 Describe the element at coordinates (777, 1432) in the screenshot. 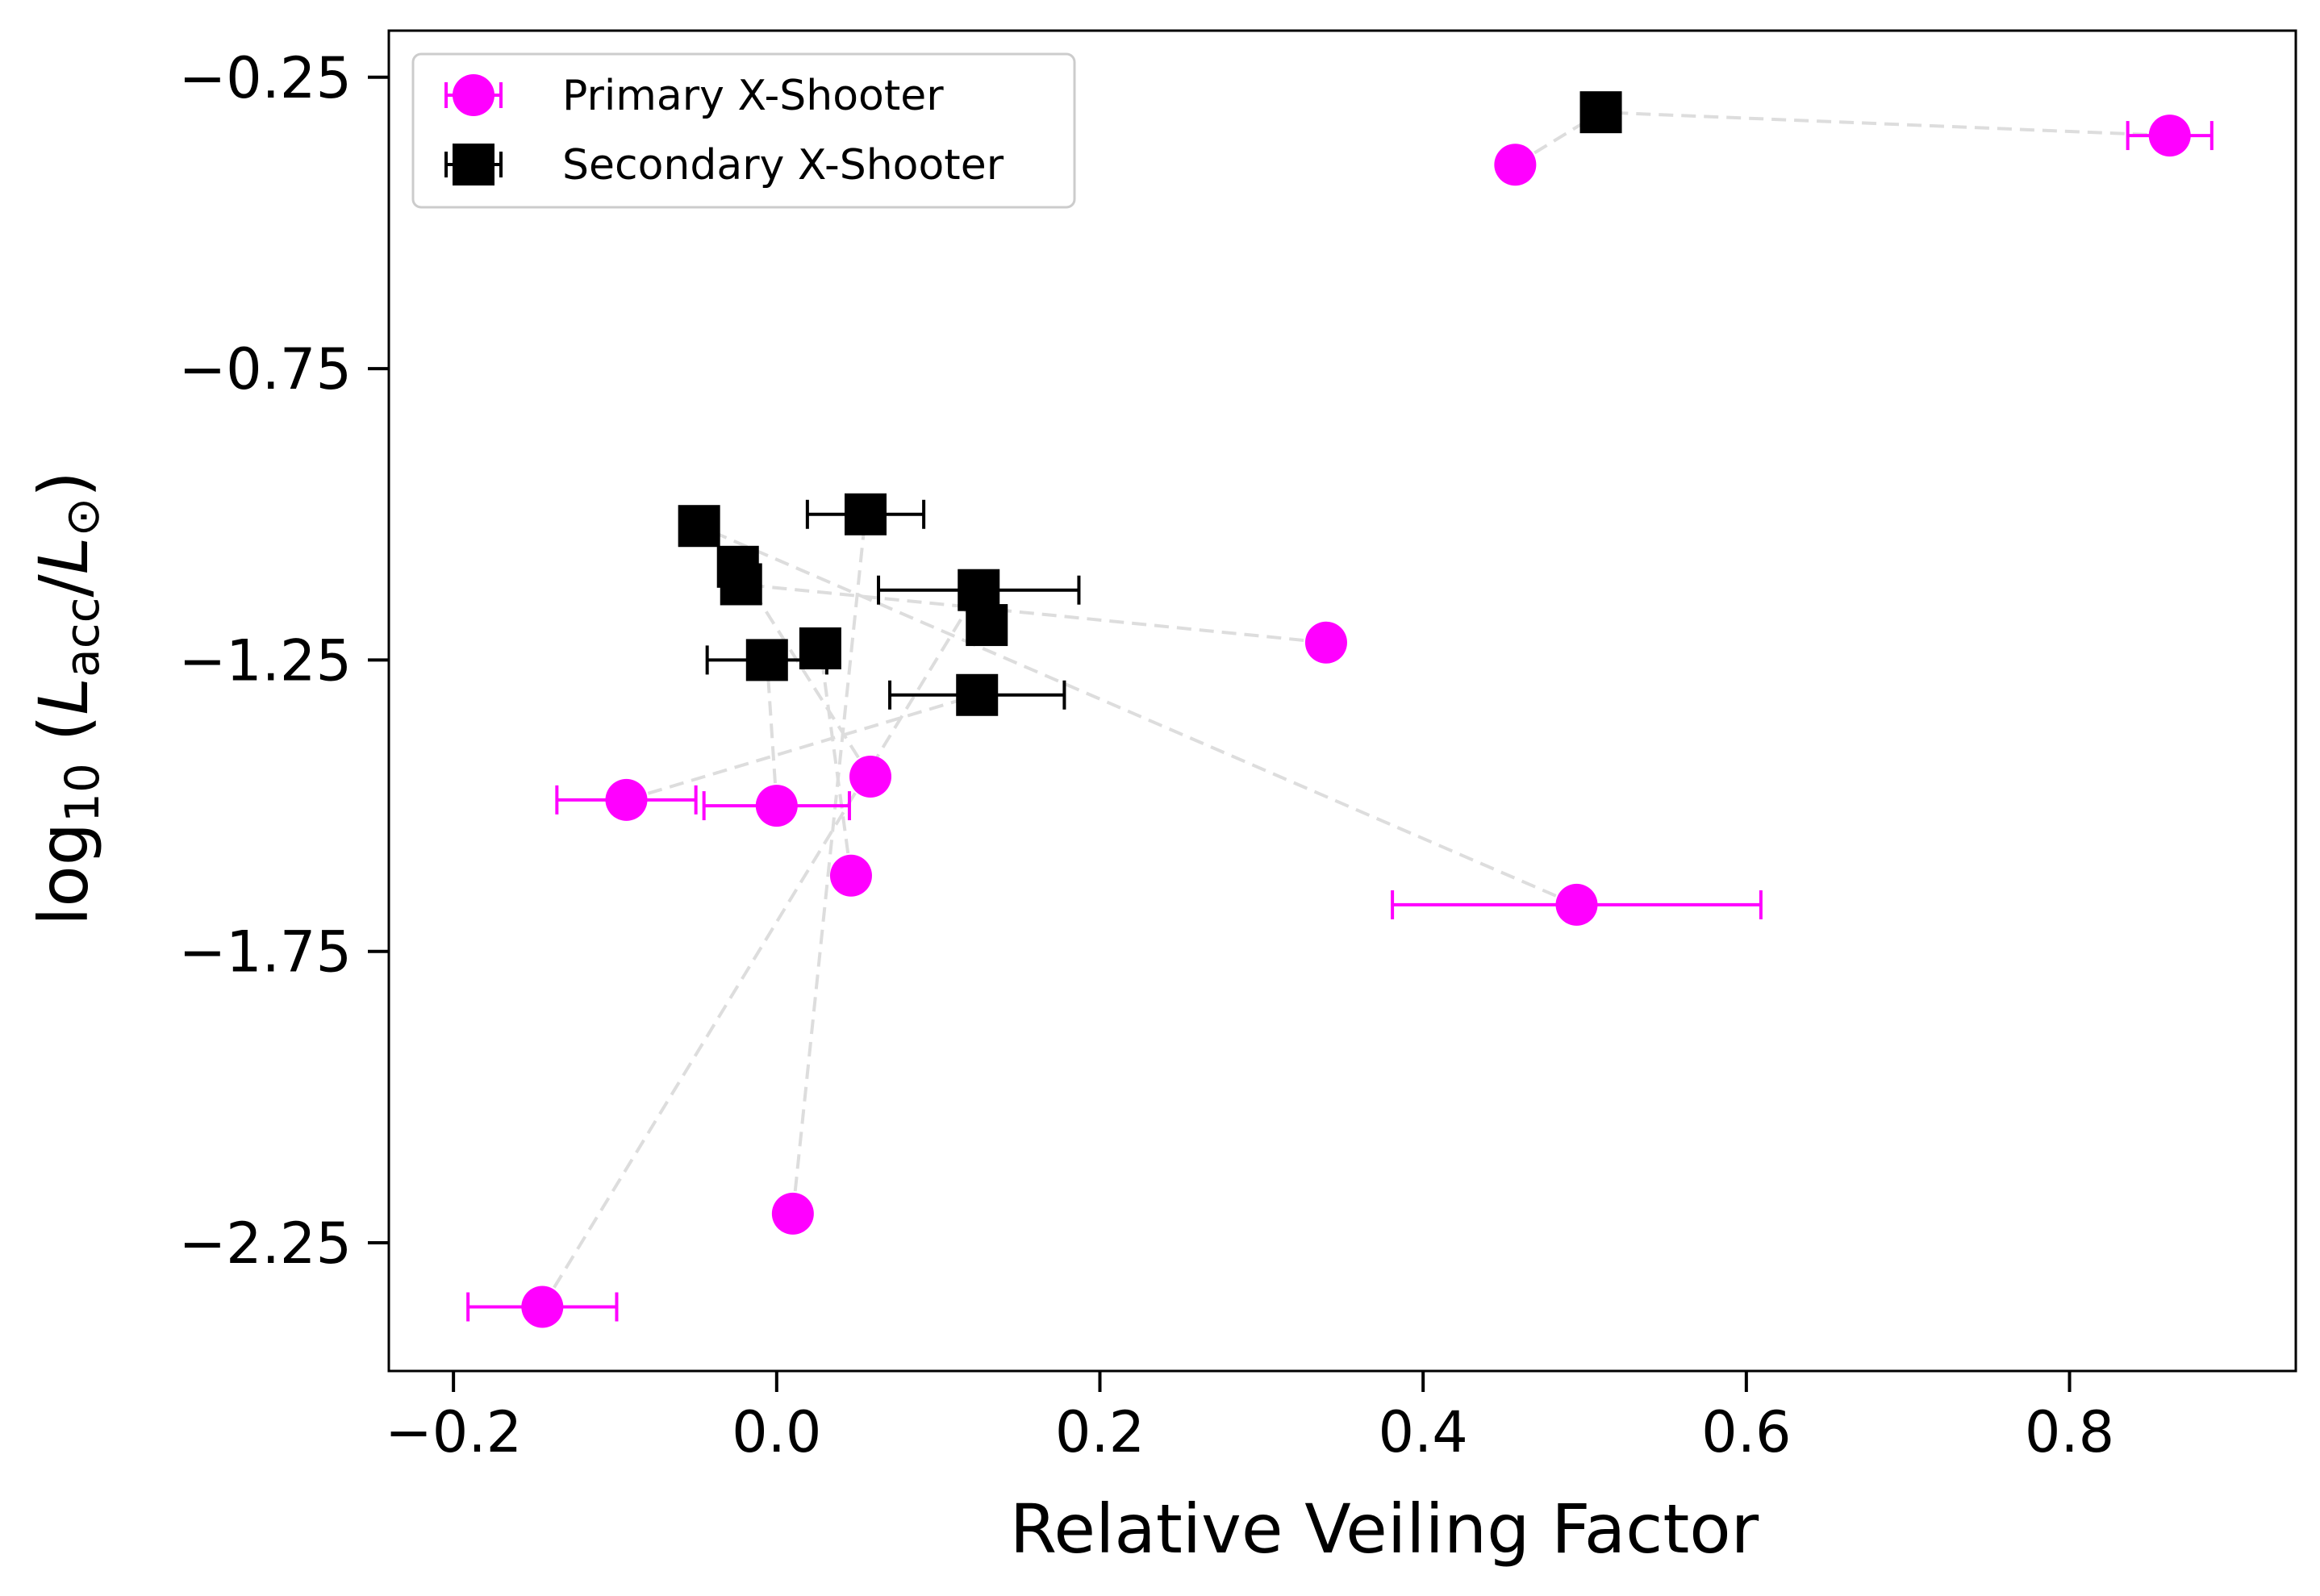

I see `x-tick-label: 0.0` at that location.